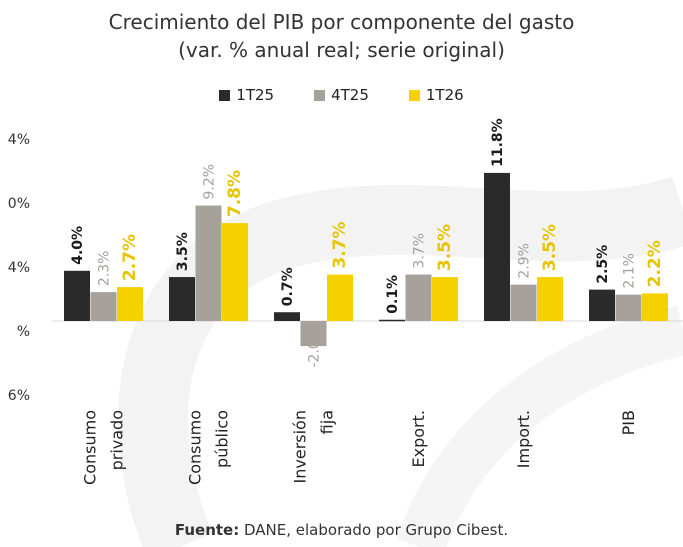  What do you see at coordinates (444, 95) in the screenshot?
I see `legend-label: 1T26` at bounding box center [444, 95].